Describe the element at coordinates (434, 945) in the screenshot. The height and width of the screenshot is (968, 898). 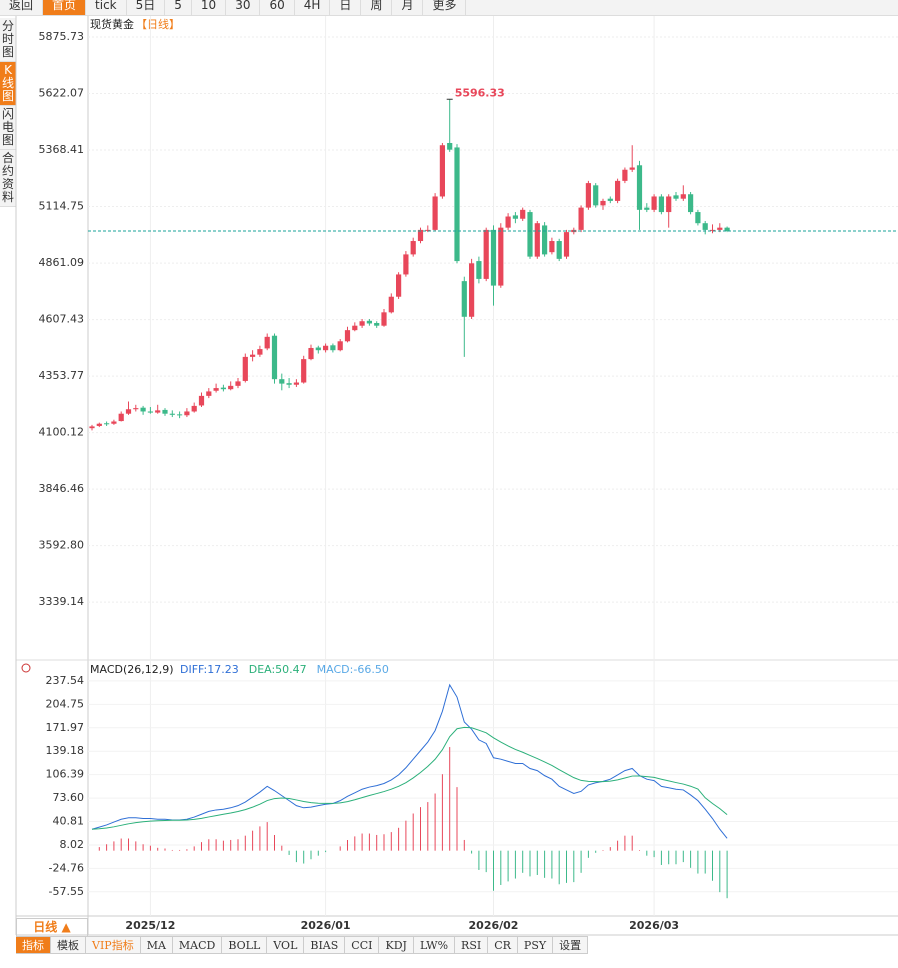
I see `indicator-tab: LW%` at that location.